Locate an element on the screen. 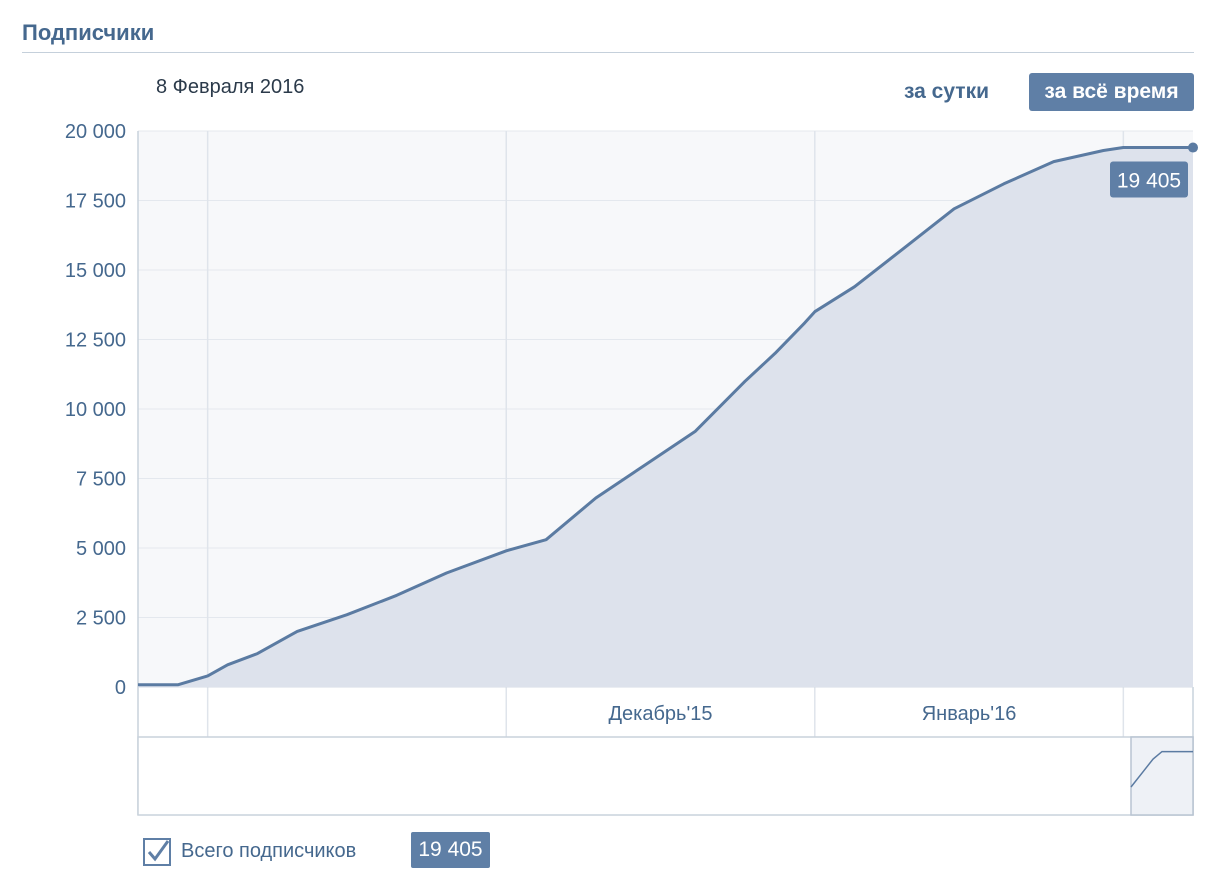  y-tick-label: 17 500 is located at coordinates (95, 202).